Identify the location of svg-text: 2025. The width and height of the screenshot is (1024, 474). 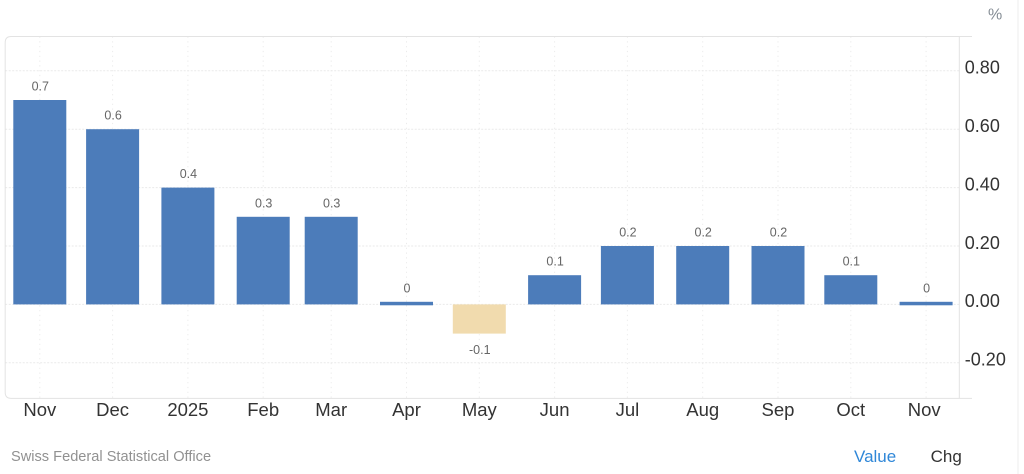
(187, 409).